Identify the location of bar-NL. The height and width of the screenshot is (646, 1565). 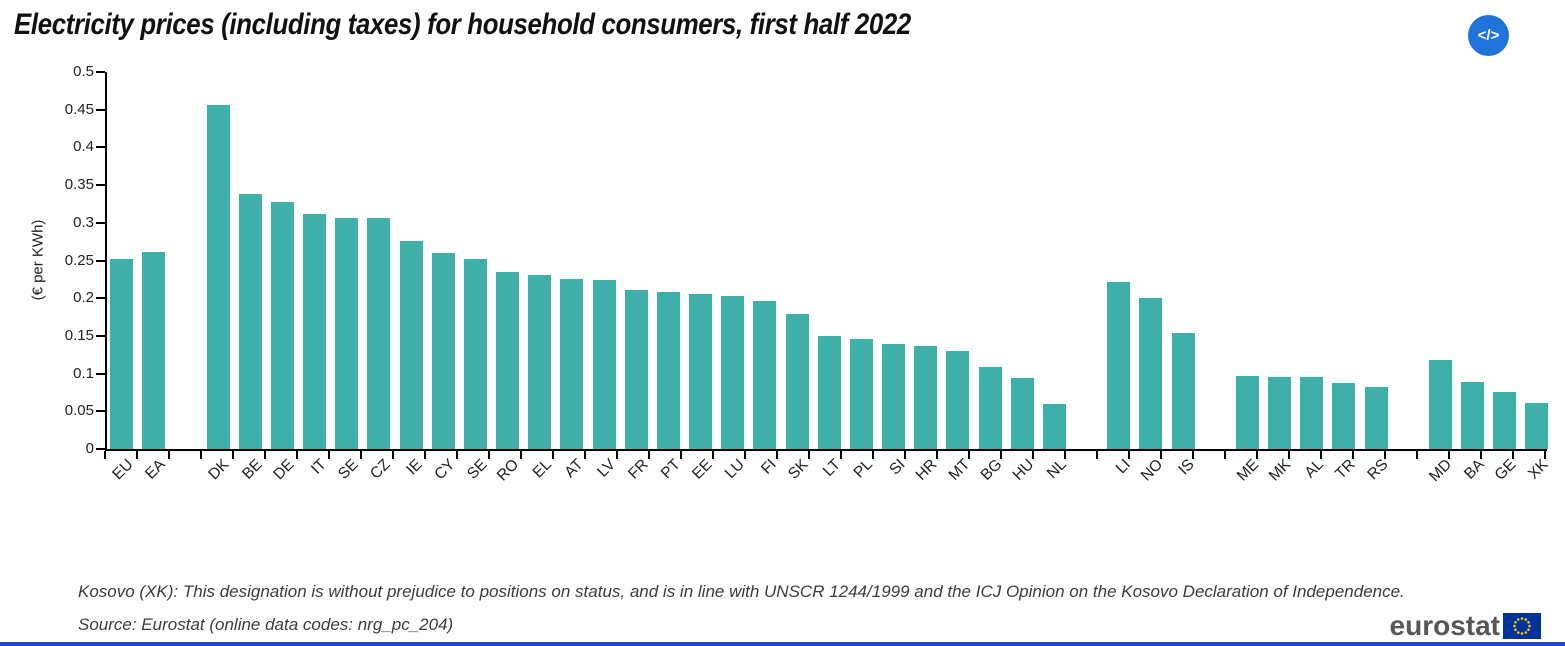
(1054, 426).